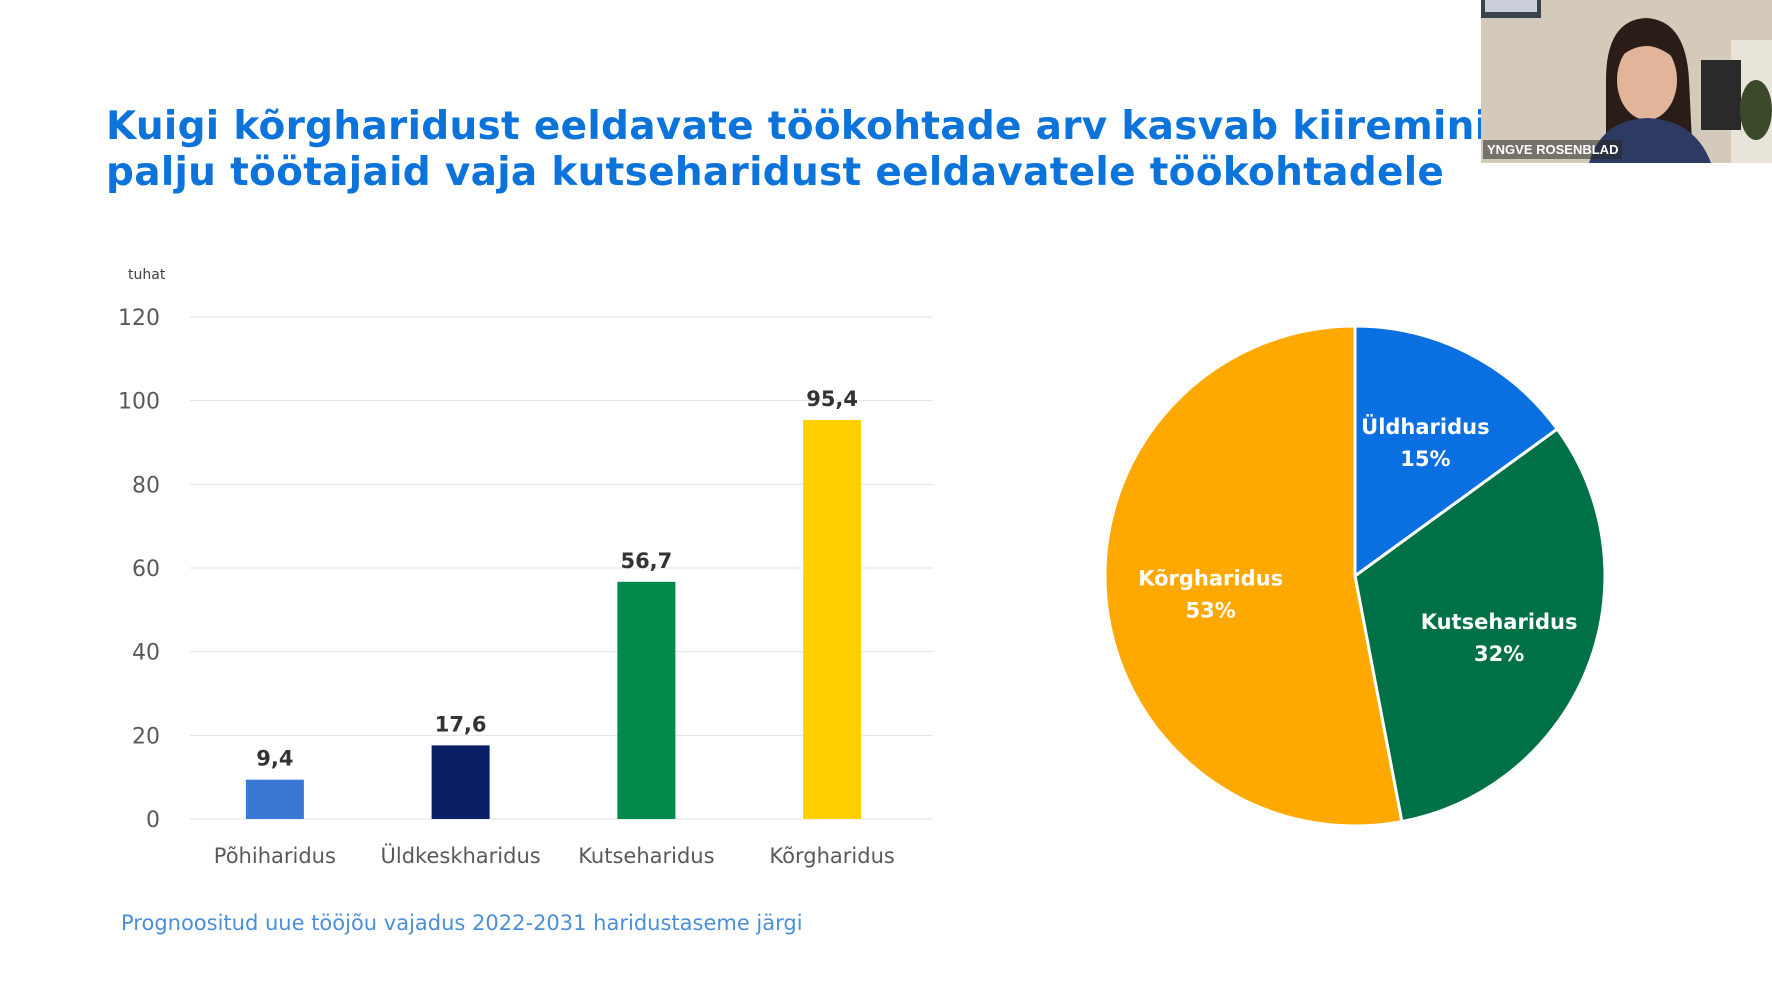 This screenshot has width=1772, height=998. I want to click on pie-percent-label-1: 32%, so click(1499, 654).